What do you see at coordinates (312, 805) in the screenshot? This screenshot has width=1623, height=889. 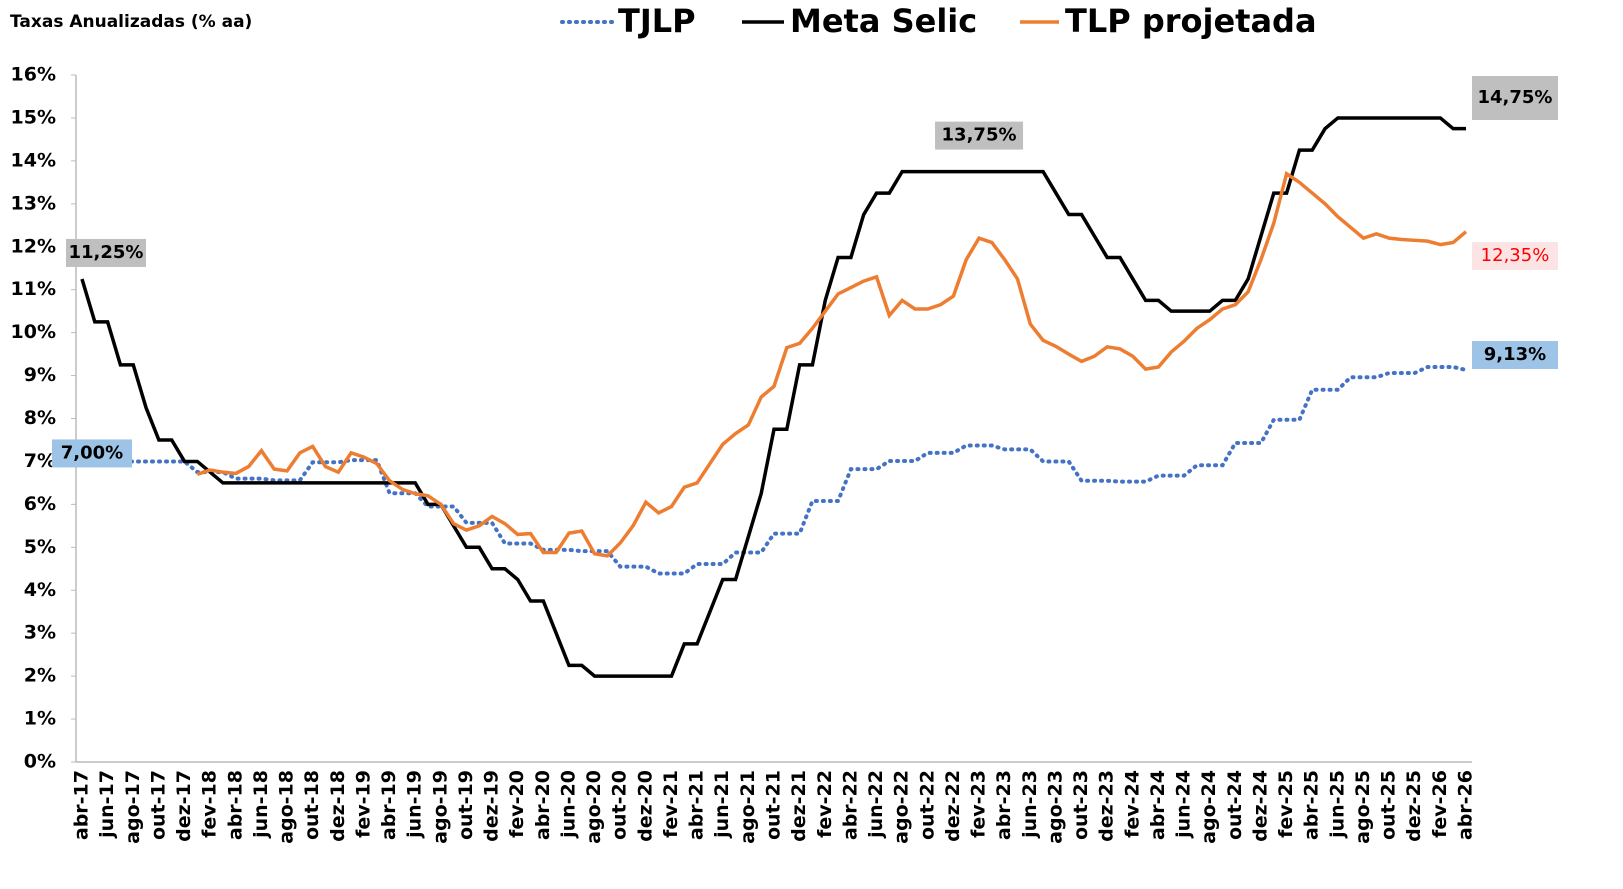 I see `x-tick-label: out-18` at bounding box center [312, 805].